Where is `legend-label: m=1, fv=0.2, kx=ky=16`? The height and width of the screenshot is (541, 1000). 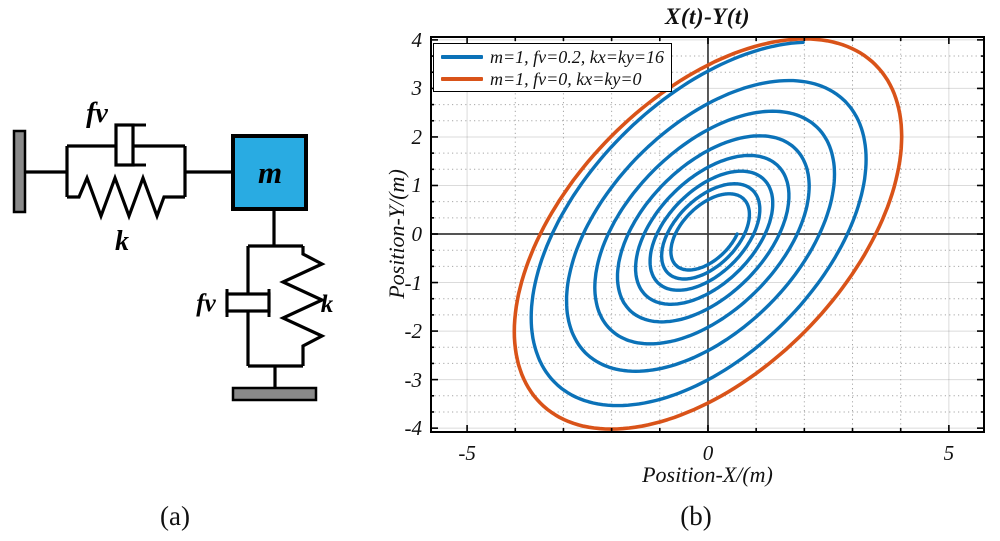 legend-label: m=1, fv=0.2, kx=ky=16 is located at coordinates (577, 56).